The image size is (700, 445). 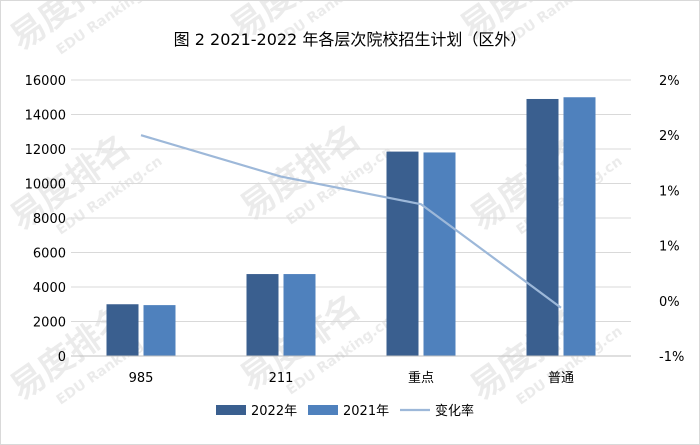 What do you see at coordinates (671, 357) in the screenshot?
I see `right-axis-tick-label: -1%` at bounding box center [671, 357].